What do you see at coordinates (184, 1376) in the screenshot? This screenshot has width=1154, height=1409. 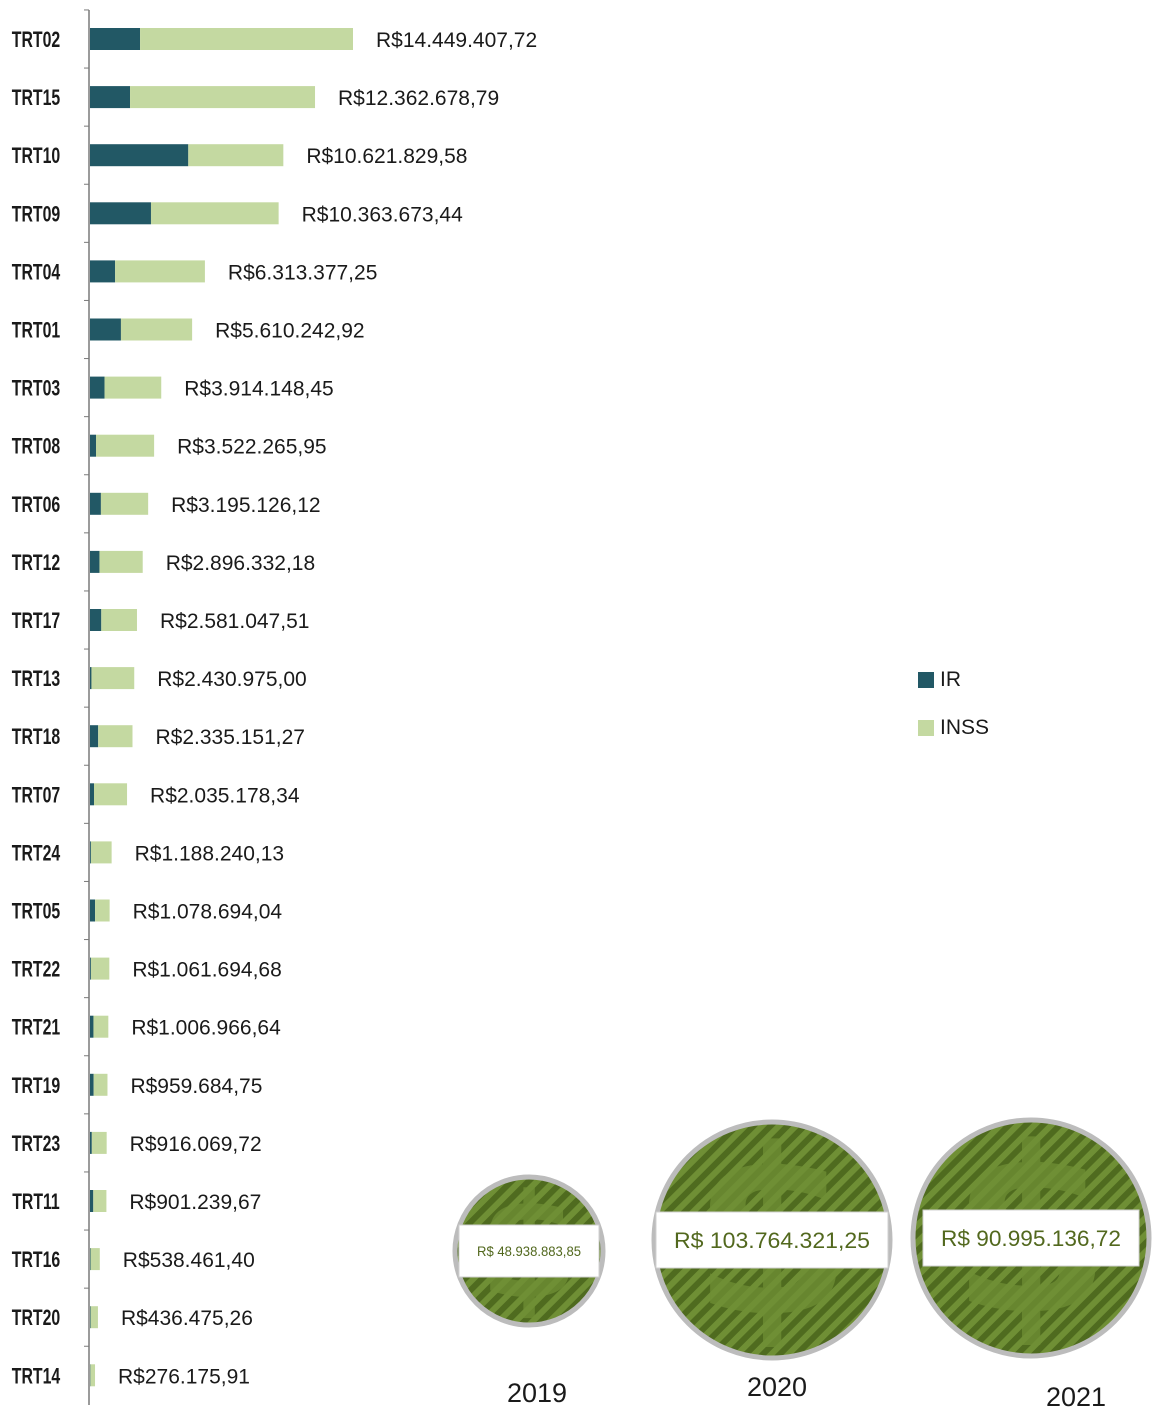 I see `bar-total-label: R$276.175,91` at bounding box center [184, 1376].